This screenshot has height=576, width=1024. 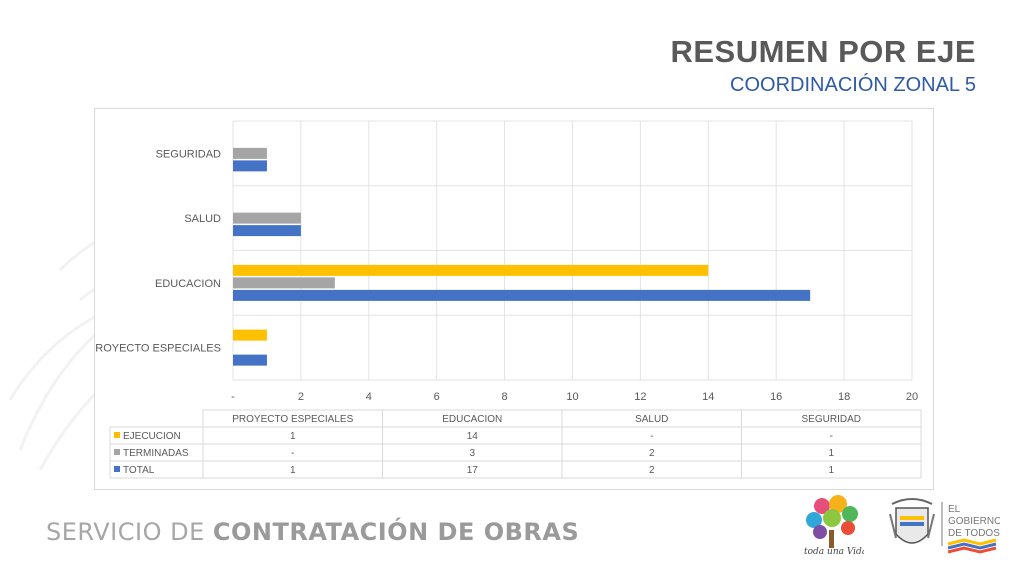 What do you see at coordinates (834, 552) in the screenshot?
I see `logo-vida-text: toda una Vida` at bounding box center [834, 552].